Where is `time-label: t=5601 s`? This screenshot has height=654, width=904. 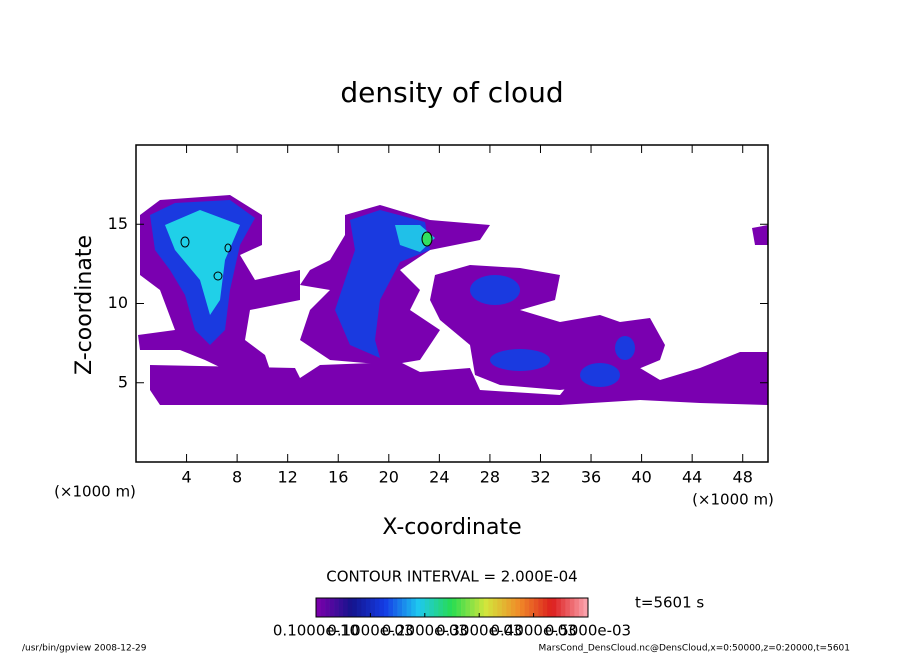
time-label: t=5601 s is located at coordinates (669, 603).